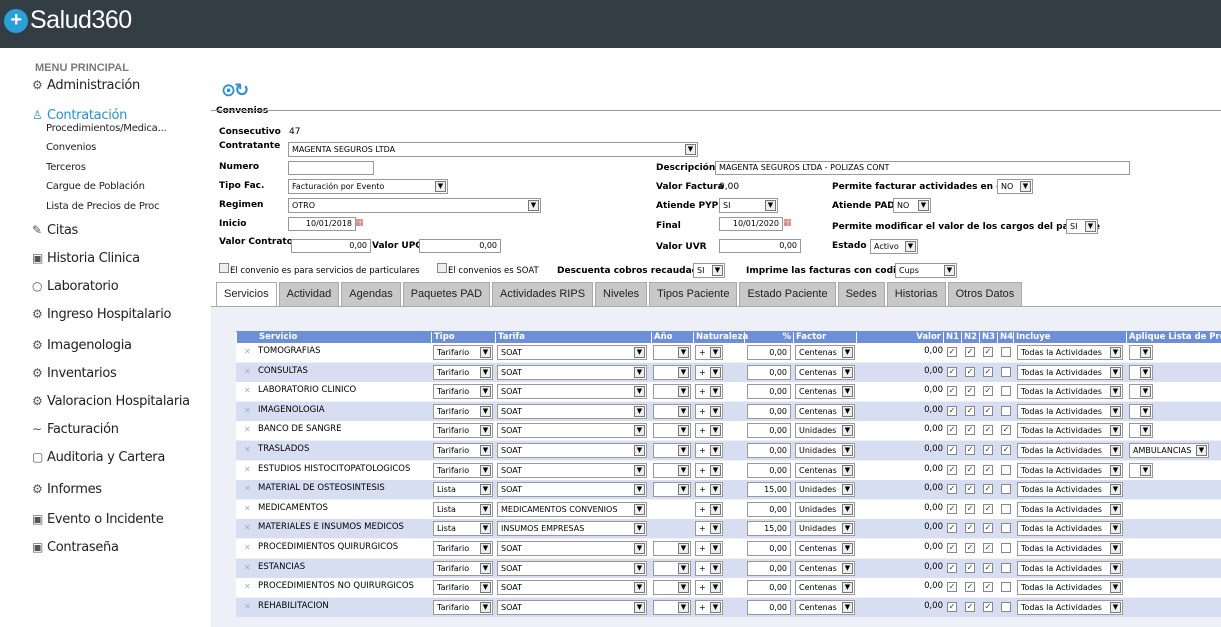 This screenshot has height=627, width=1221. Describe the element at coordinates (768, 337) in the screenshot. I see `col-pct: %` at that location.